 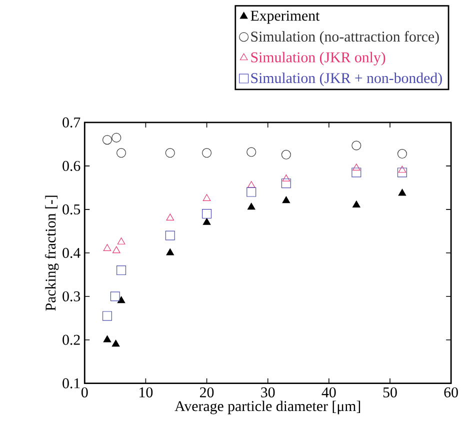 What do you see at coordinates (52, 253) in the screenshot?
I see `y-axis-title: Packing fraction [-]` at bounding box center [52, 253].